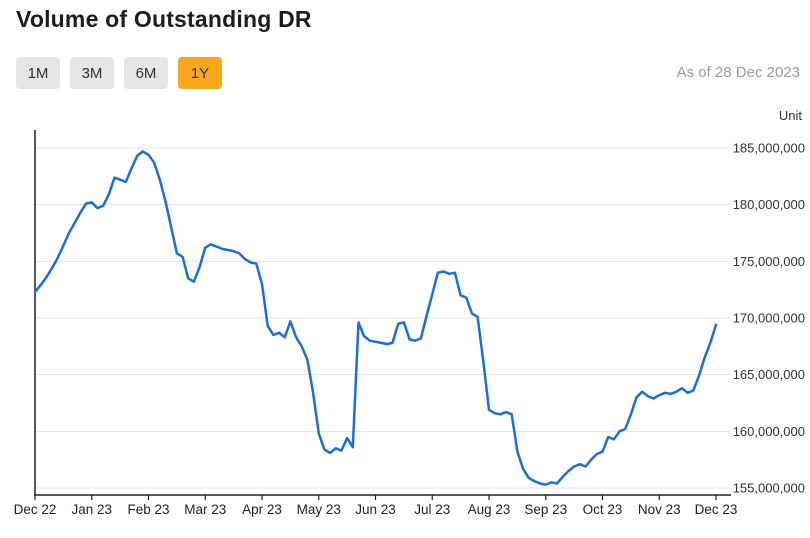 This screenshot has height=538, width=810. Describe the element at coordinates (91, 509) in the screenshot. I see `x-axis-label: Jan 23` at that location.